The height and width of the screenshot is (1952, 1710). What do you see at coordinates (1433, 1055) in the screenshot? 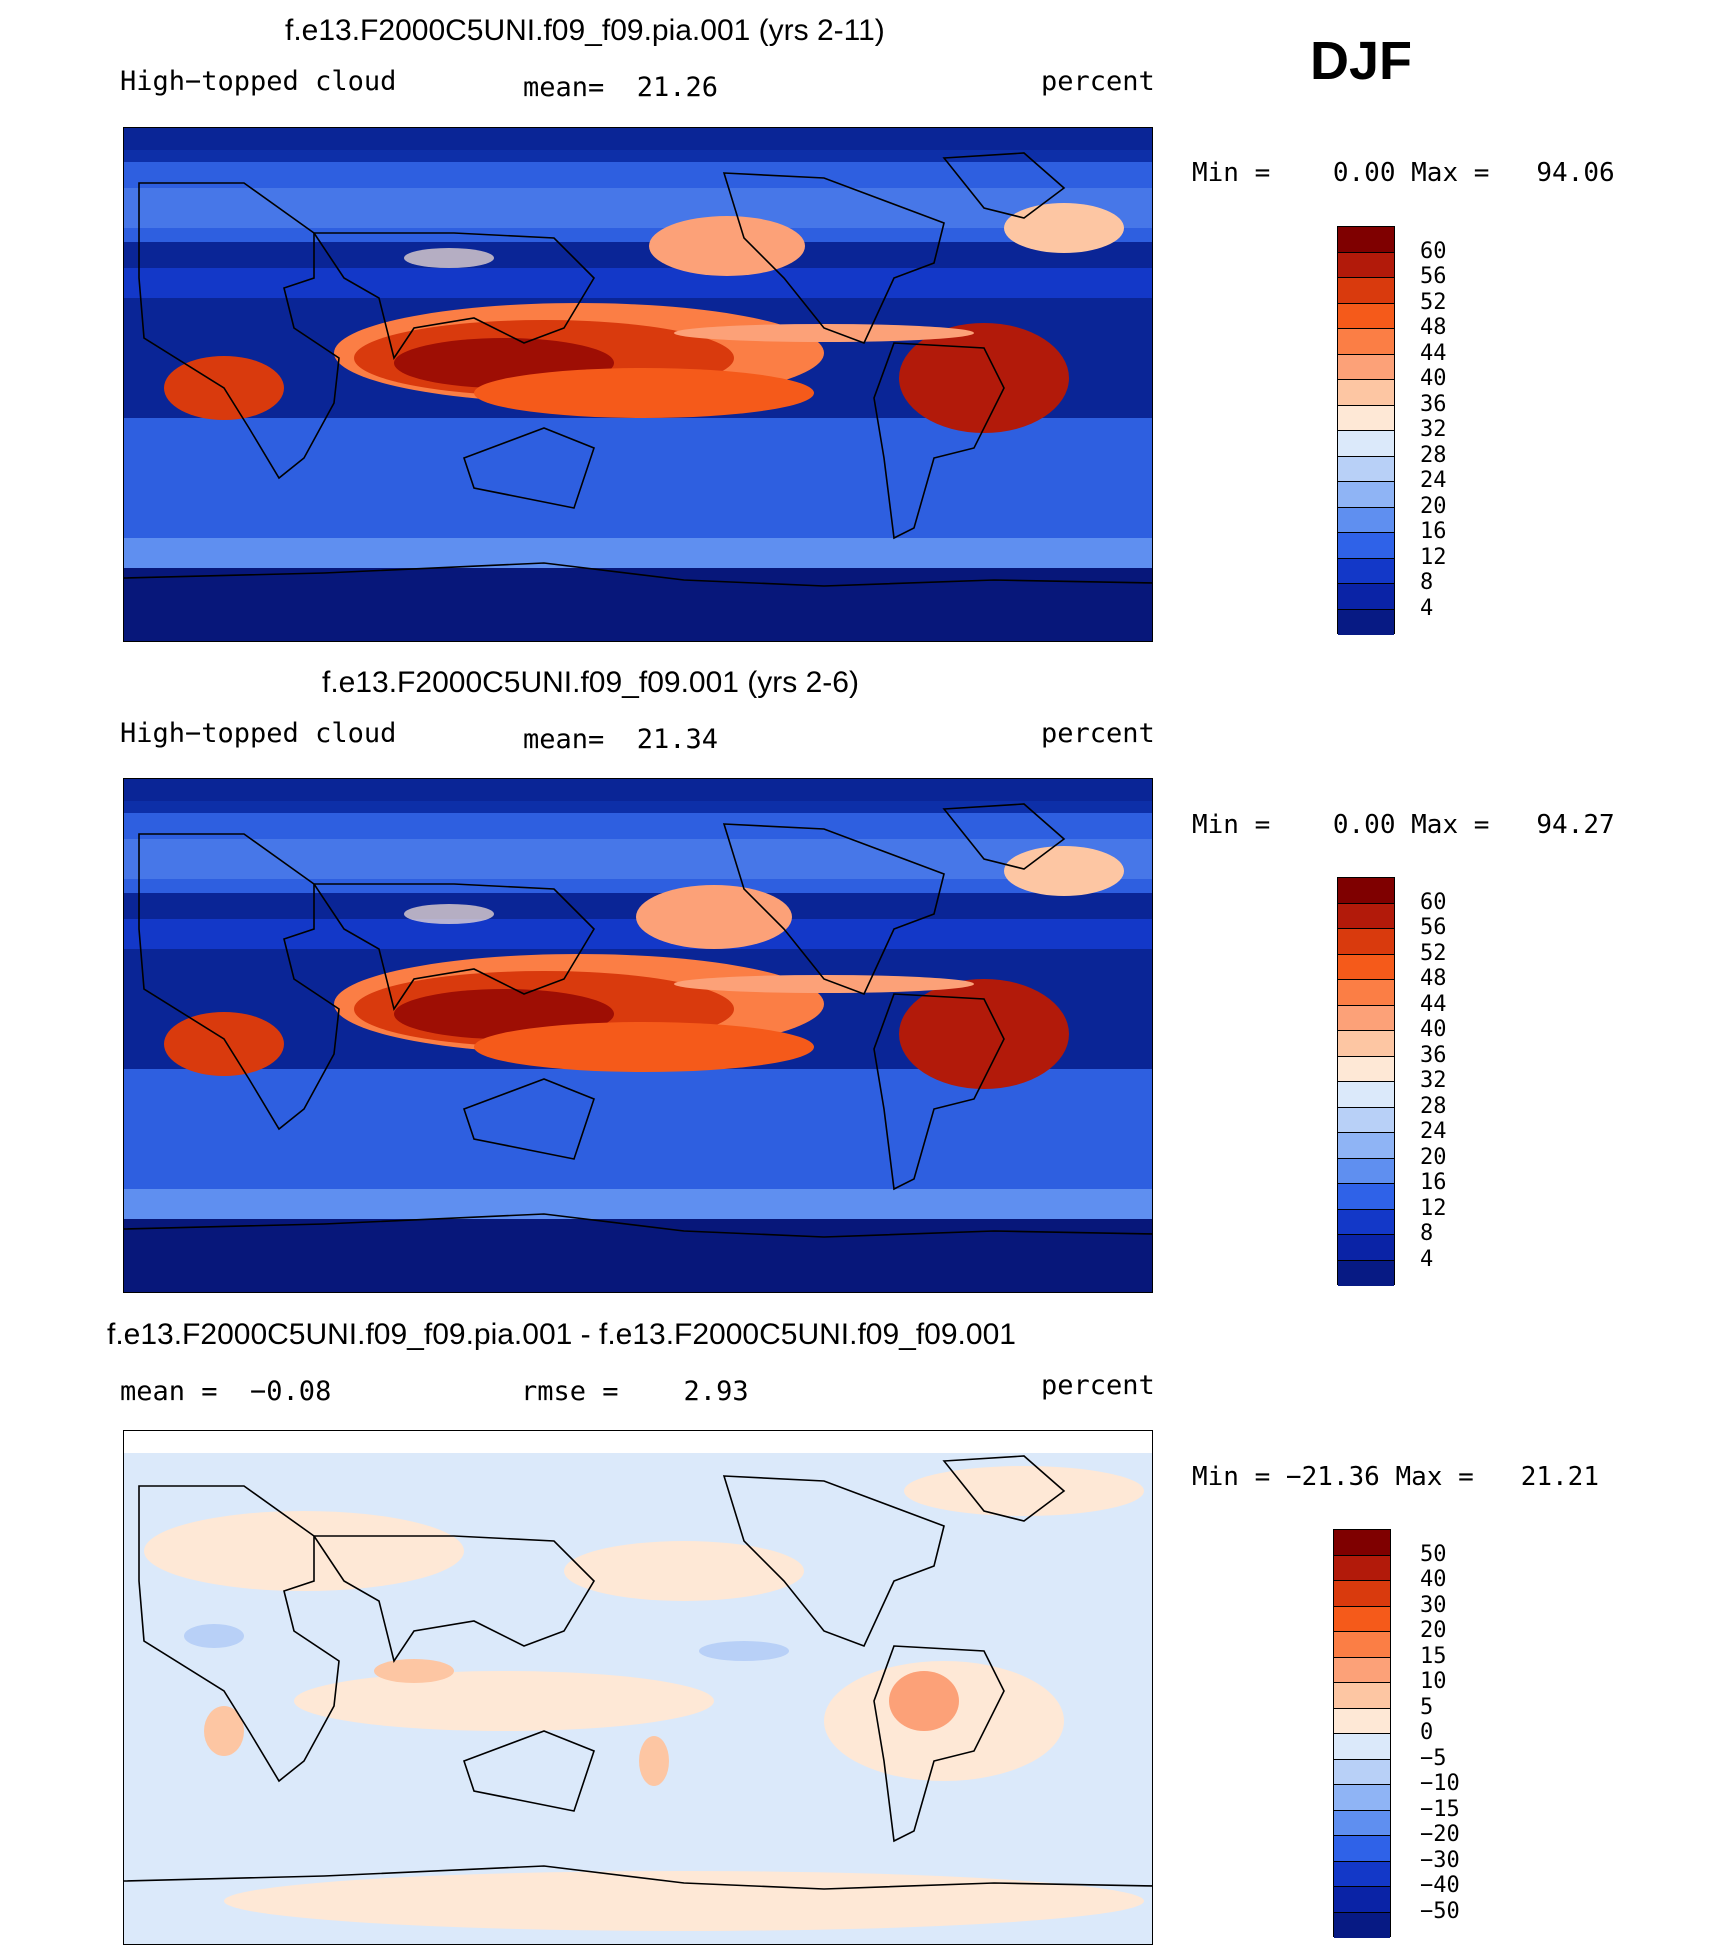
I see `colorbar-2-tick-label: 36` at bounding box center [1433, 1055].